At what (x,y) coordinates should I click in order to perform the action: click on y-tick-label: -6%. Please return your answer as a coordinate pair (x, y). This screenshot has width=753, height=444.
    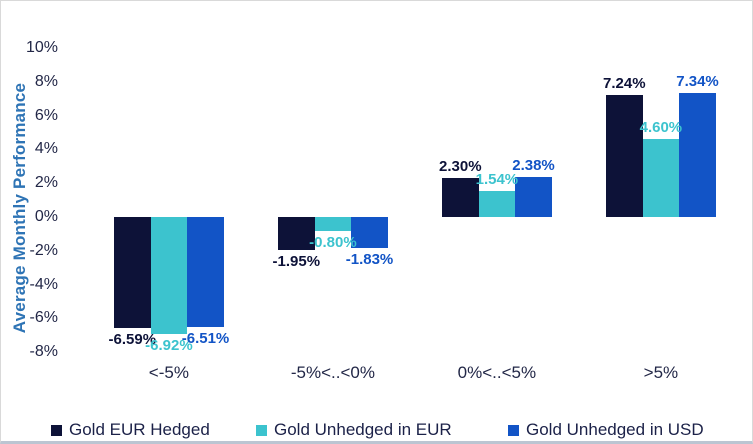
    Looking at the image, I should click on (43, 318).